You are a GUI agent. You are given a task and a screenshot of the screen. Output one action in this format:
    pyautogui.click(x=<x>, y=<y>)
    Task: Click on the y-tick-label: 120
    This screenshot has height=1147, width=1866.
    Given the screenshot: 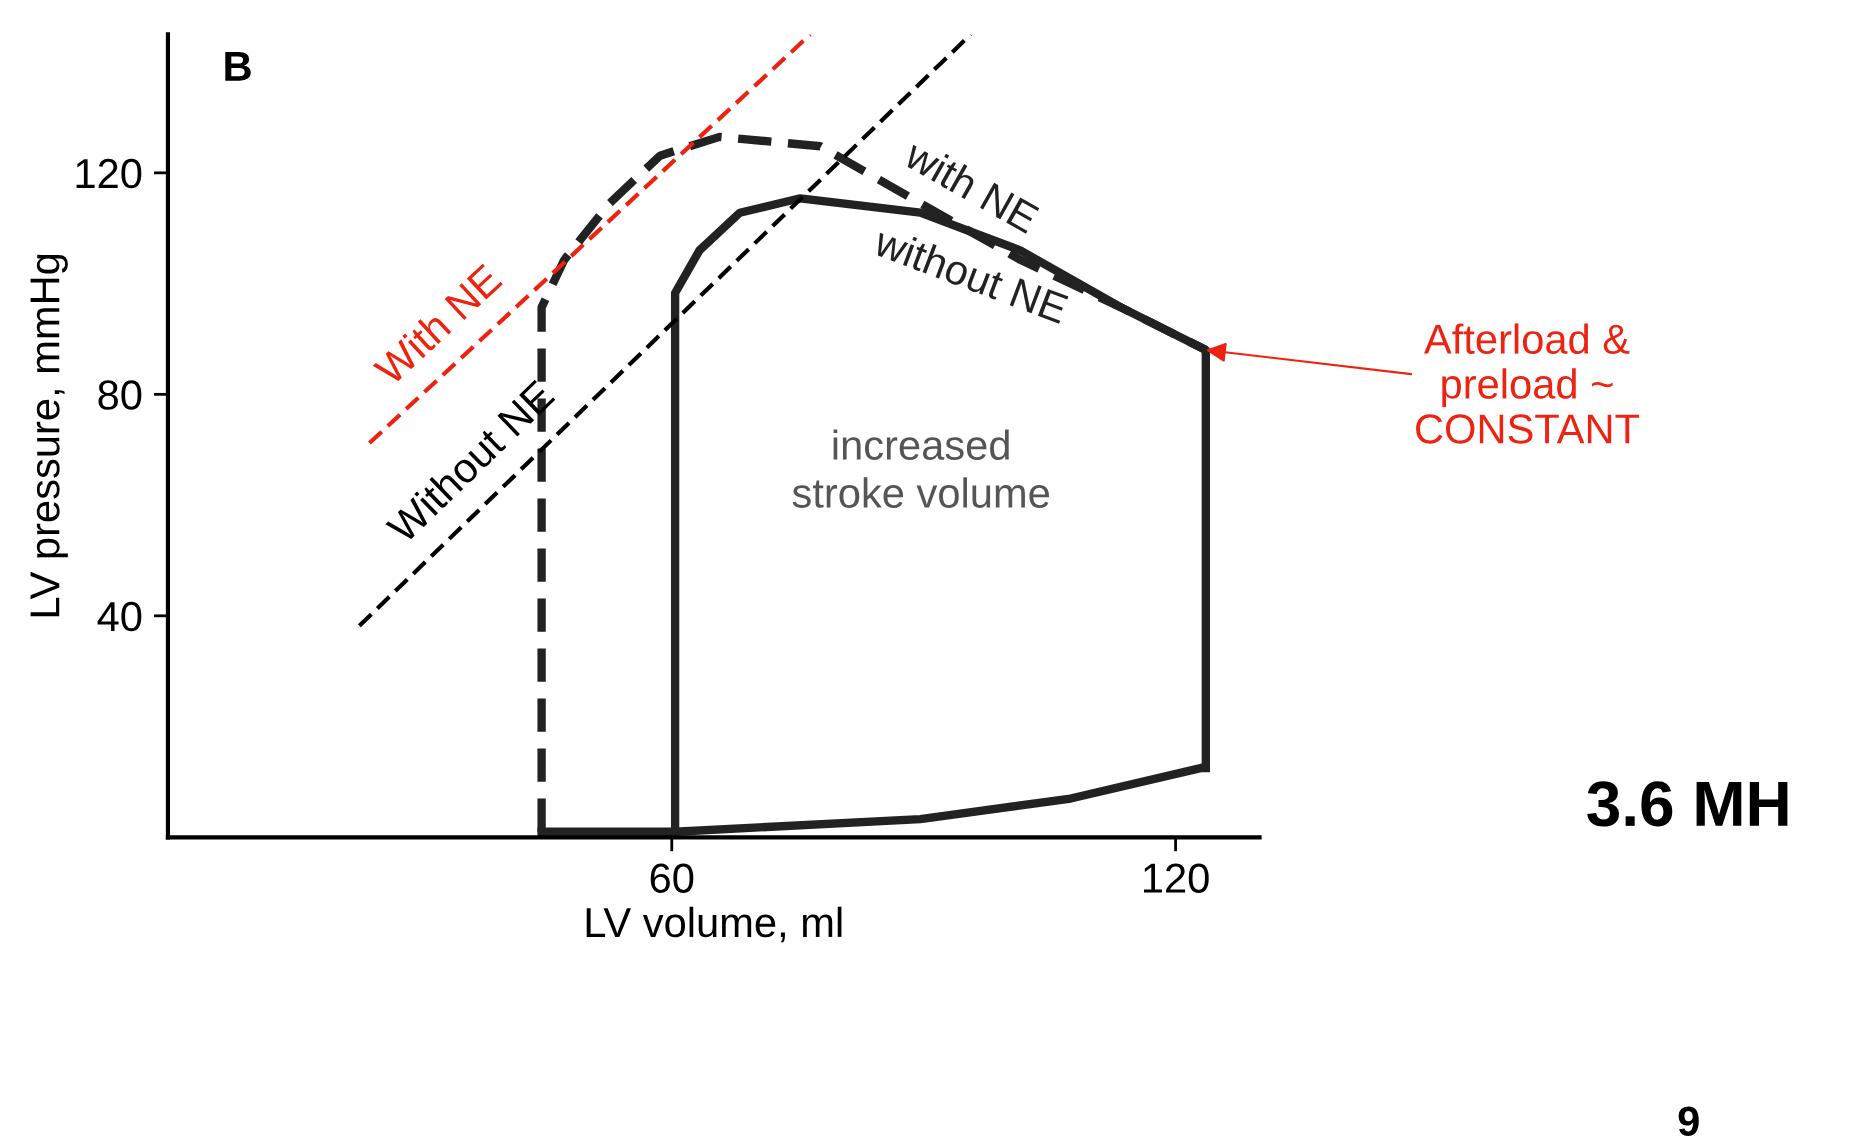 What is the action you would take?
    pyautogui.click(x=109, y=173)
    